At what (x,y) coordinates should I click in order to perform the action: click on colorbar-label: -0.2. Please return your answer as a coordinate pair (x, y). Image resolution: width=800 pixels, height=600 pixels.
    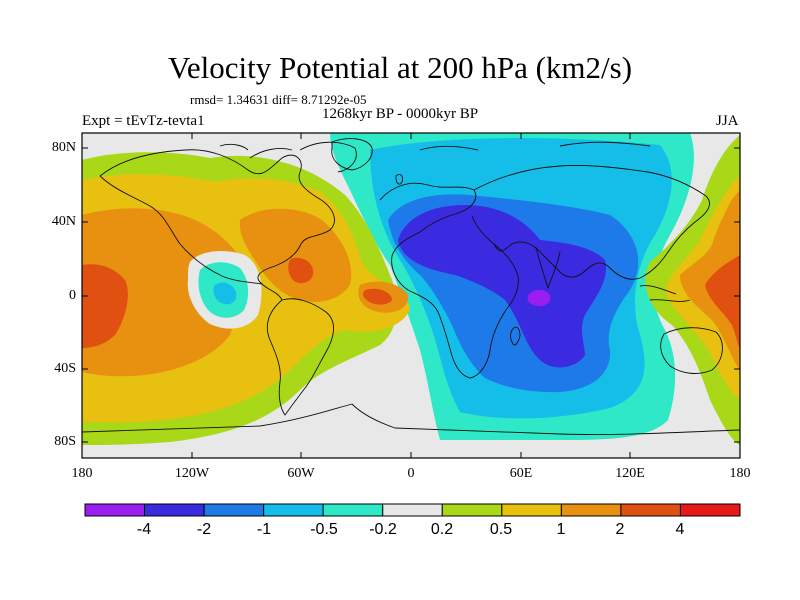
    Looking at the image, I should click on (383, 529).